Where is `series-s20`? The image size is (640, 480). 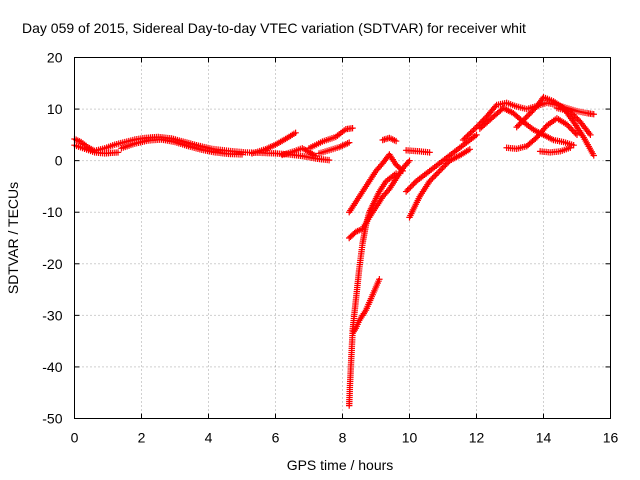
series-s20 is located at coordinates (555, 150).